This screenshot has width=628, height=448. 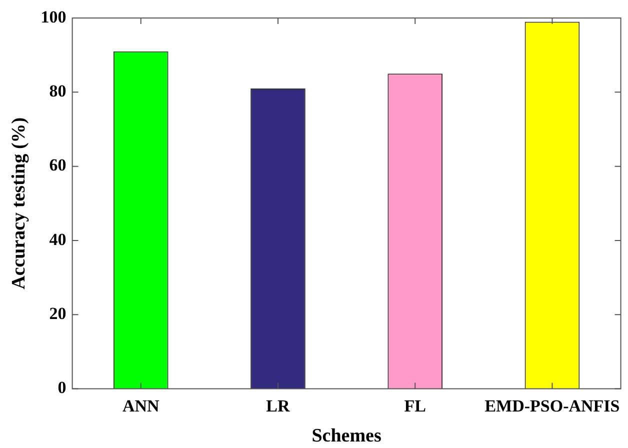 What do you see at coordinates (141, 406) in the screenshot?
I see `x-tick-label: ANN` at bounding box center [141, 406].